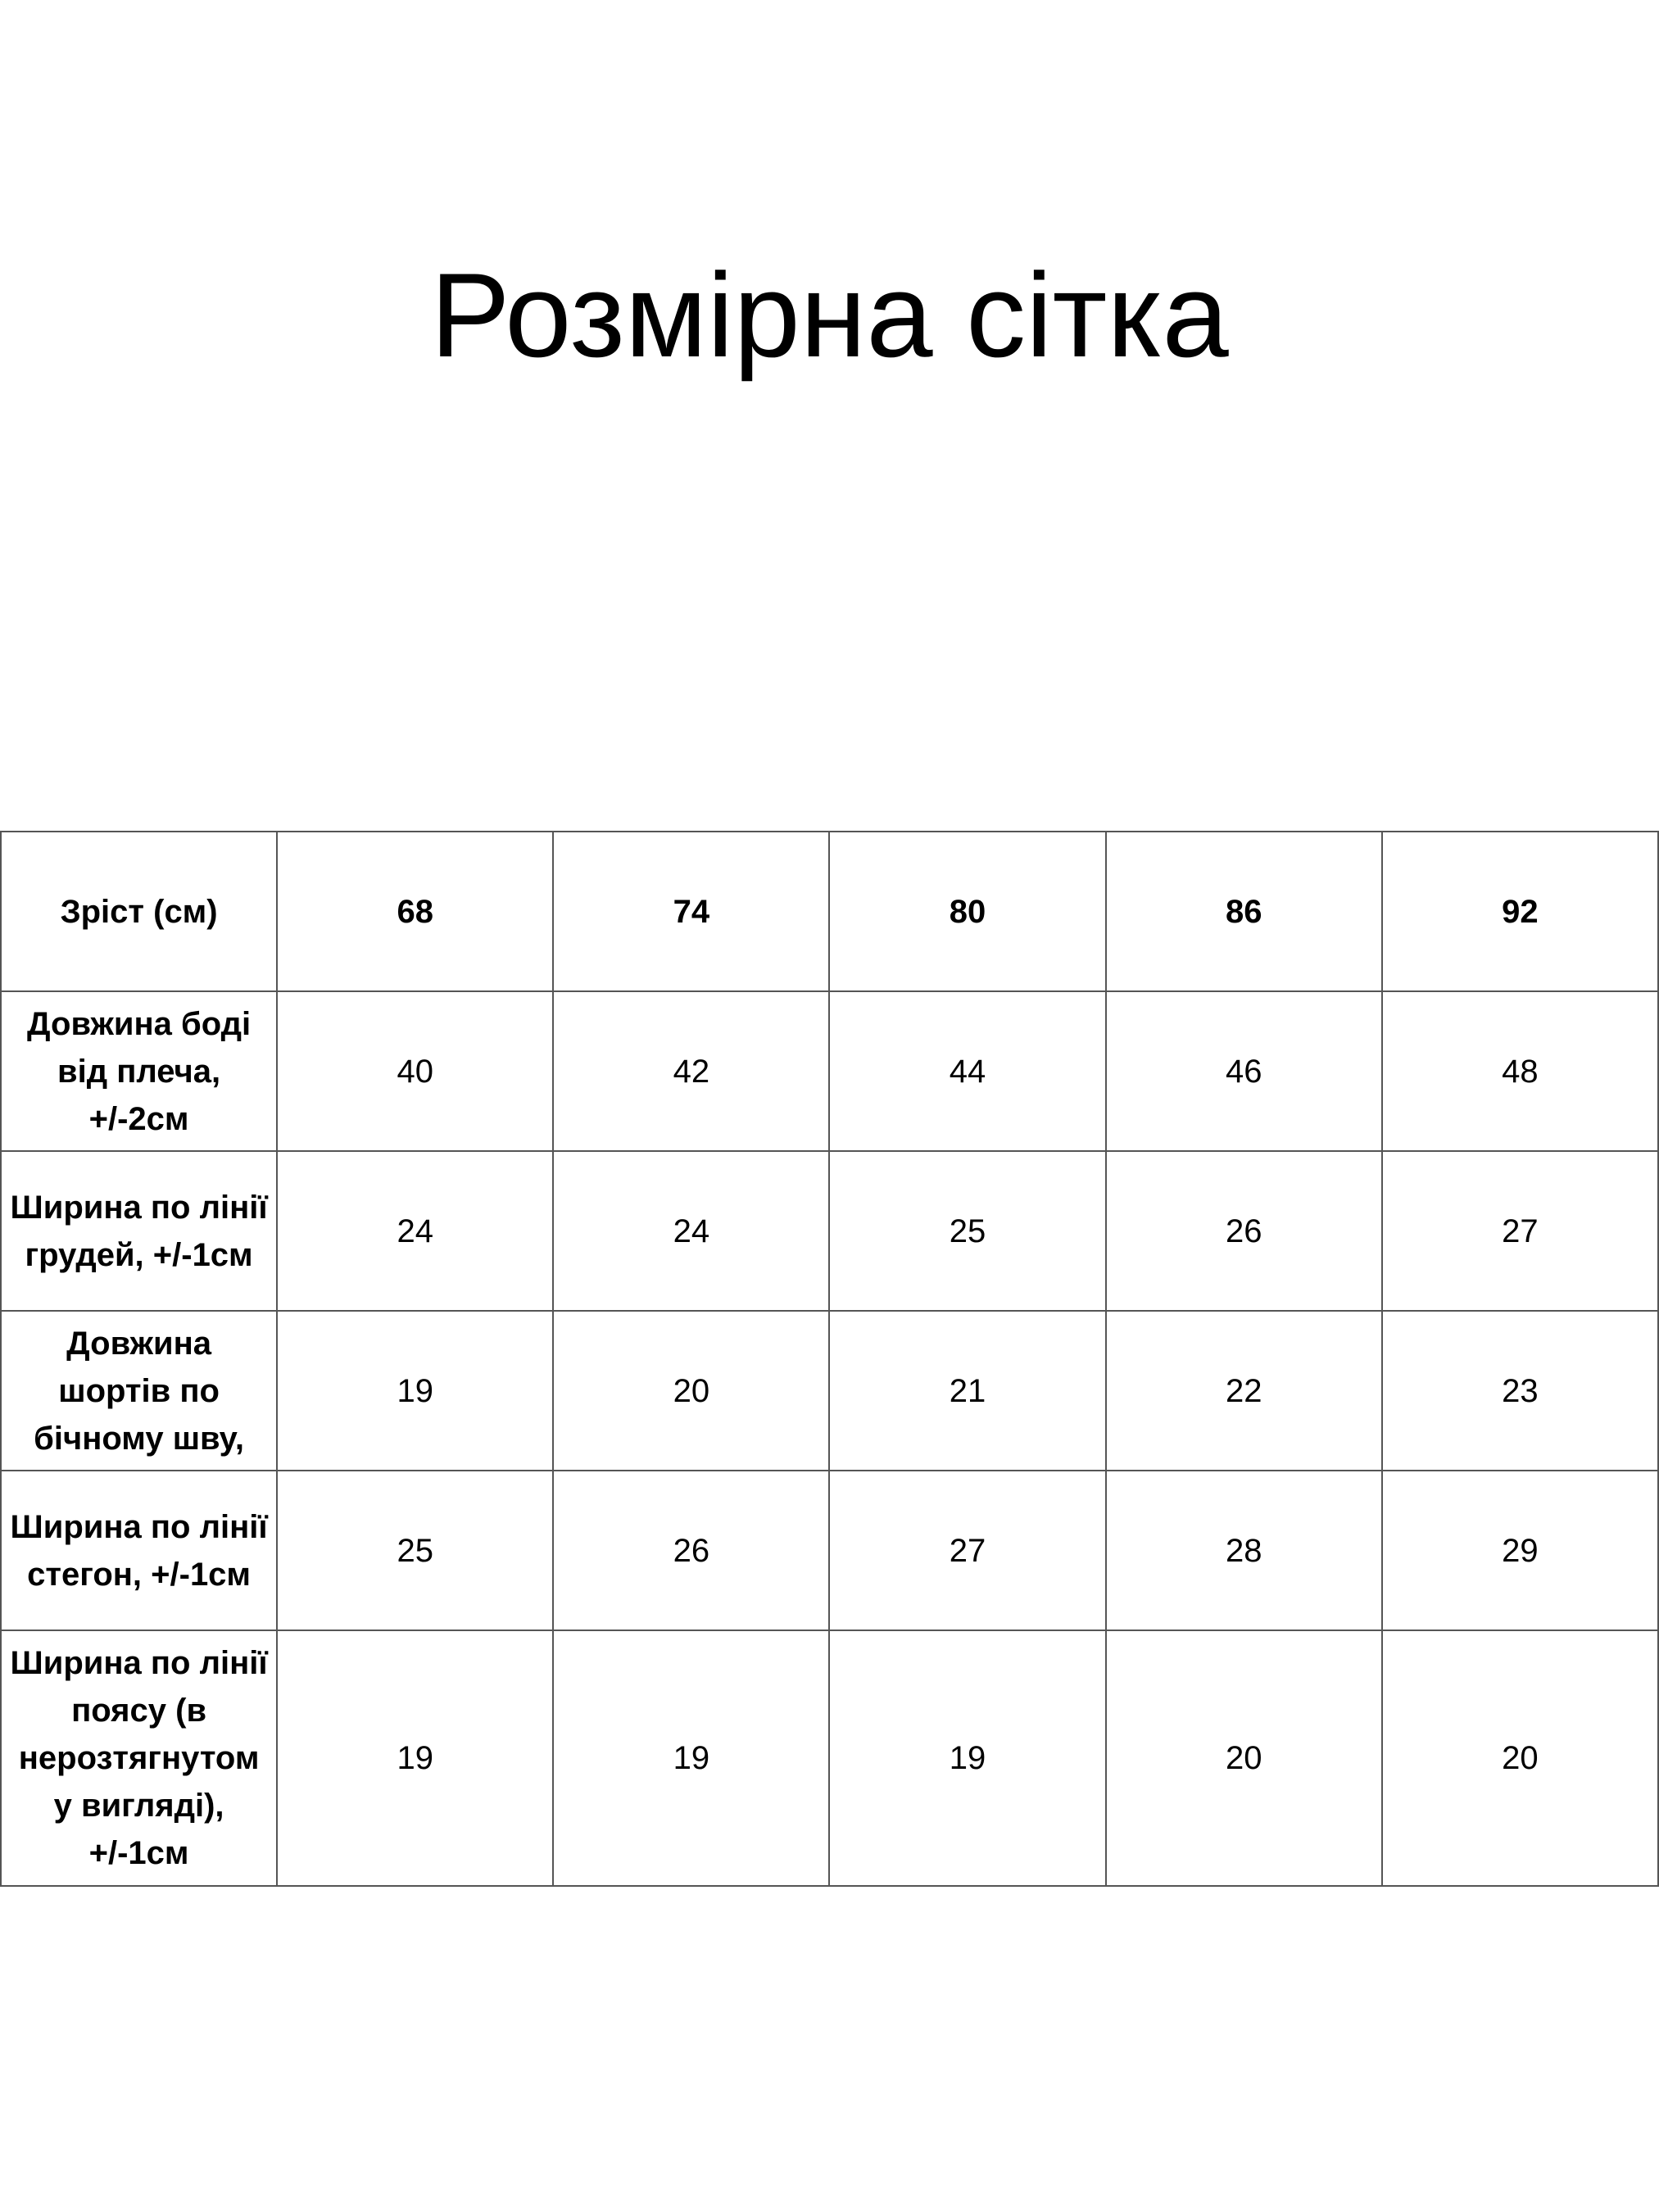  Describe the element at coordinates (1519, 911) in the screenshot. I see `header-size: 92` at that location.